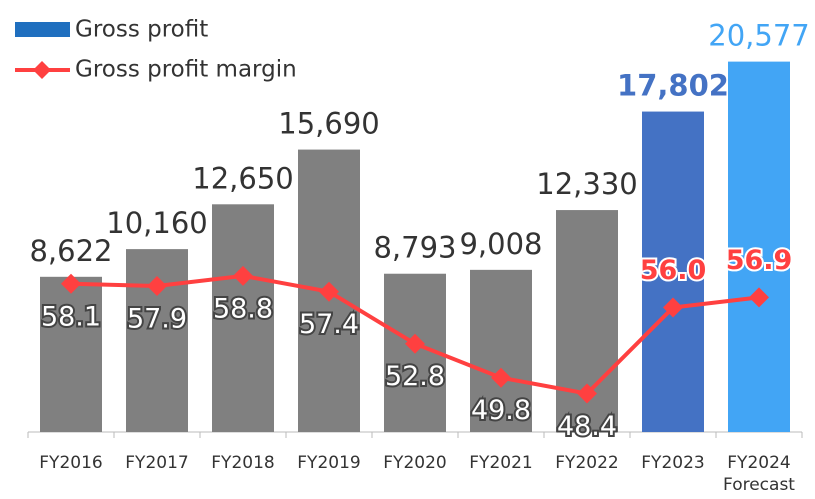 Image resolution: width=815 pixels, height=499 pixels. Describe the element at coordinates (587, 463) in the screenshot. I see `x-tick-label: FY2022` at that location.